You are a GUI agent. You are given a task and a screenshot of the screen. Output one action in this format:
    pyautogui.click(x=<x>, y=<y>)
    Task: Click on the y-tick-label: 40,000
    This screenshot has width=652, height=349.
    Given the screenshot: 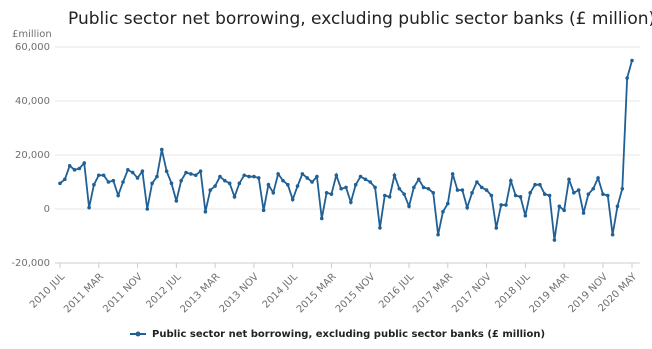 What is the action you would take?
    pyautogui.click(x=32, y=101)
    